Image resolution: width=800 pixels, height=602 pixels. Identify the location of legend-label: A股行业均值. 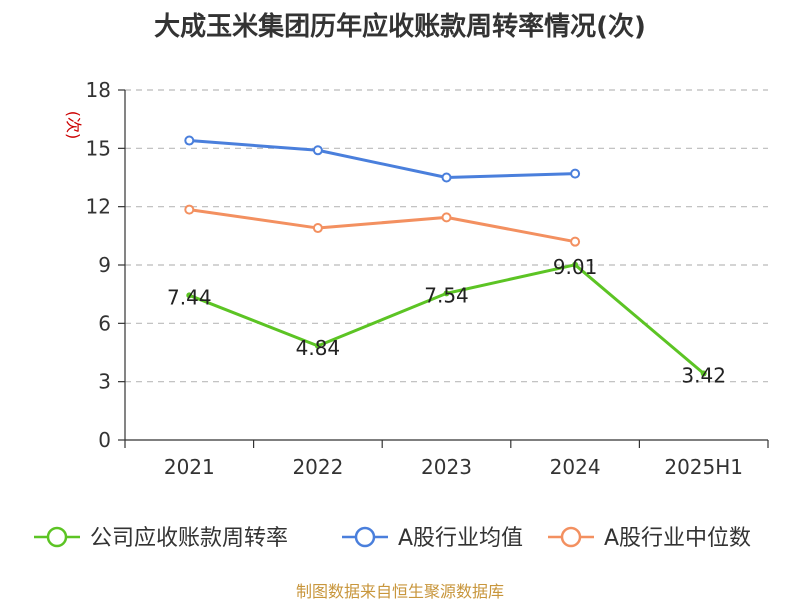
(460, 538).